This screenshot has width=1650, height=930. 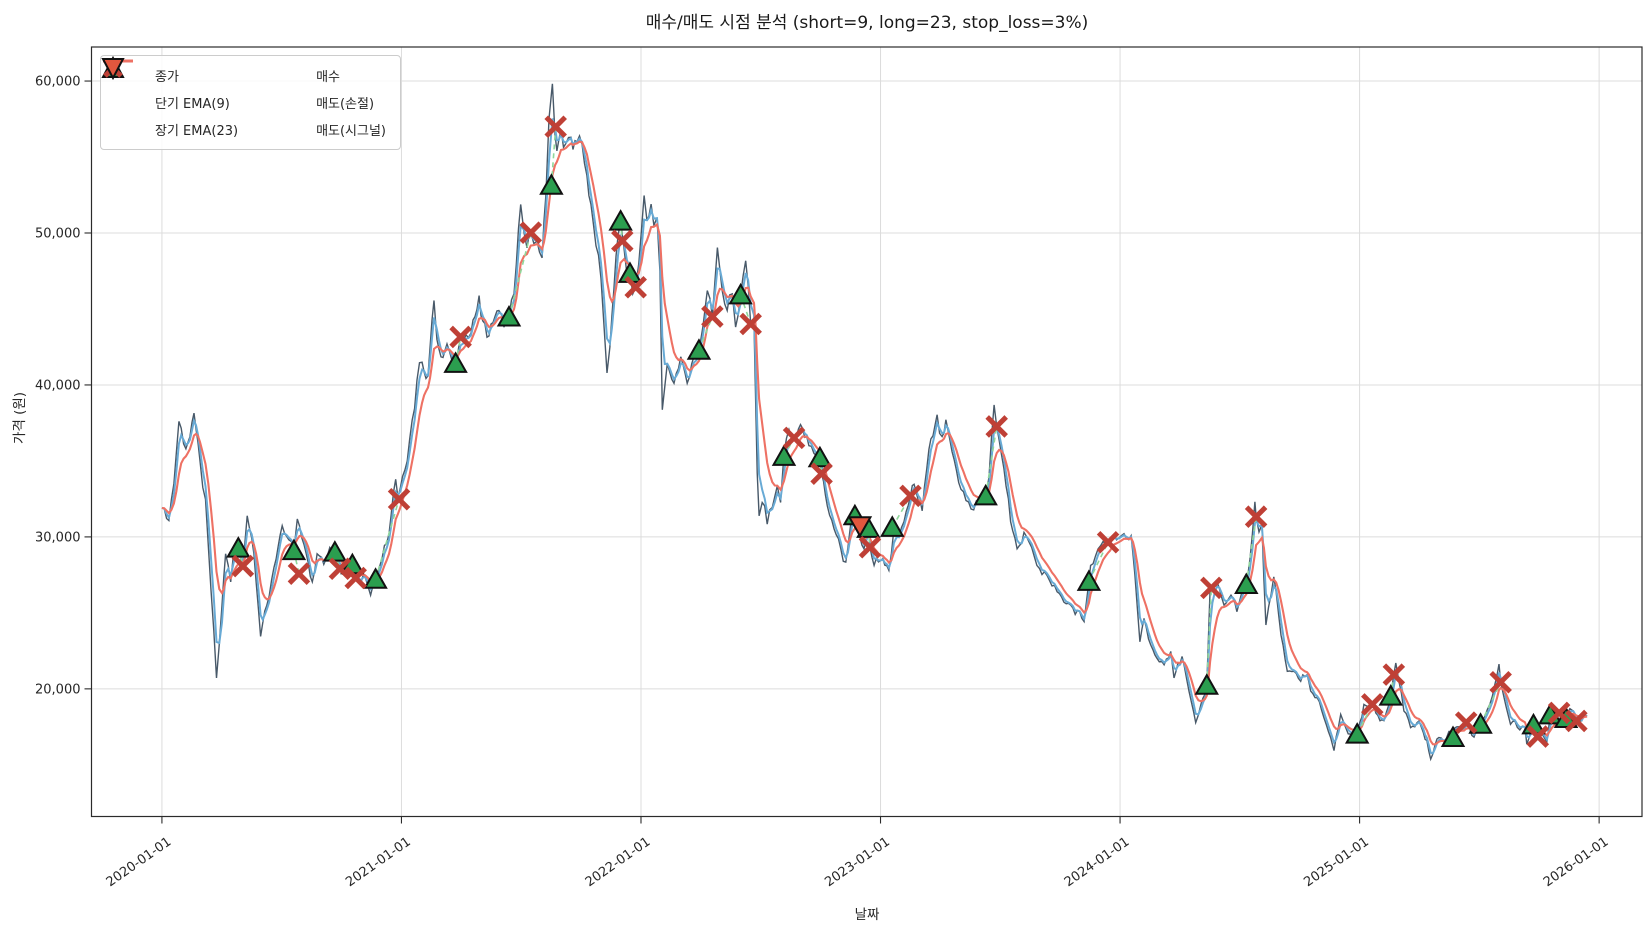 I want to click on legend-item-close: 종가, so click(x=141, y=72).